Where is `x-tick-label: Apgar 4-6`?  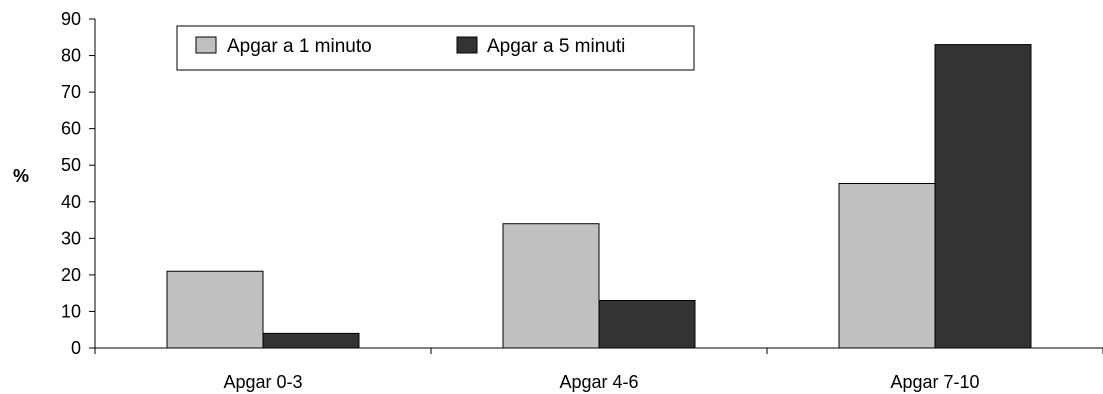 x-tick-label: Apgar 4-6 is located at coordinates (598, 382).